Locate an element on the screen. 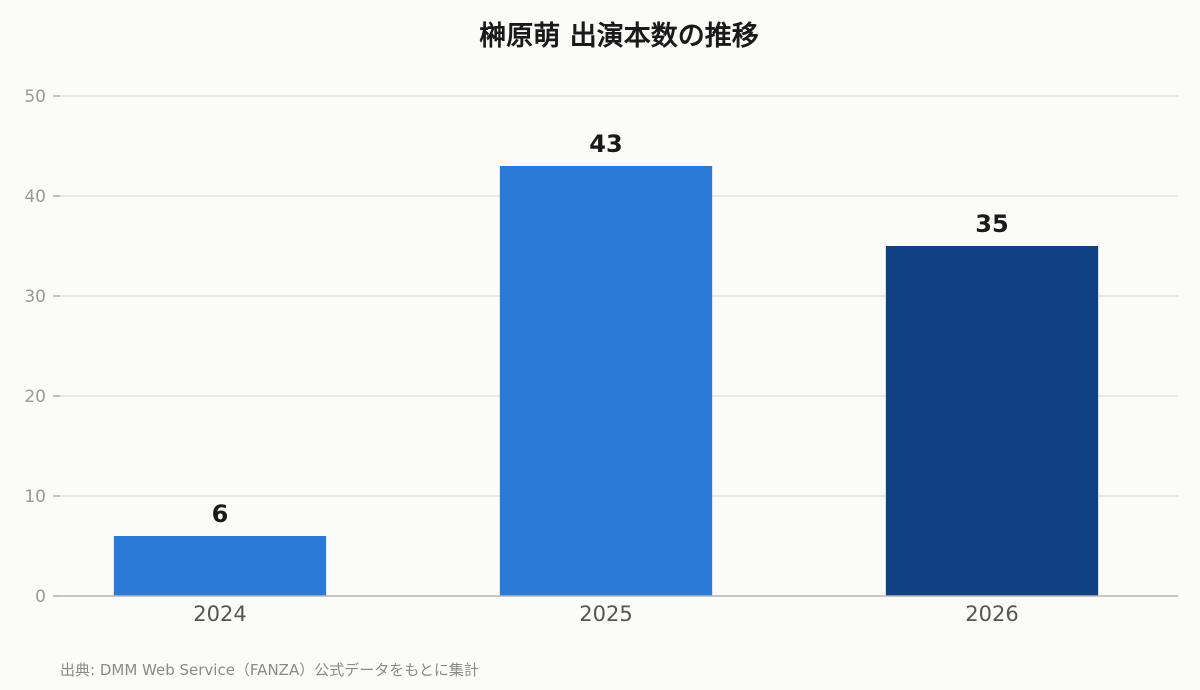 The image size is (1200, 690). y-axis: 0 10 20 30 40 50 is located at coordinates (42, 347).